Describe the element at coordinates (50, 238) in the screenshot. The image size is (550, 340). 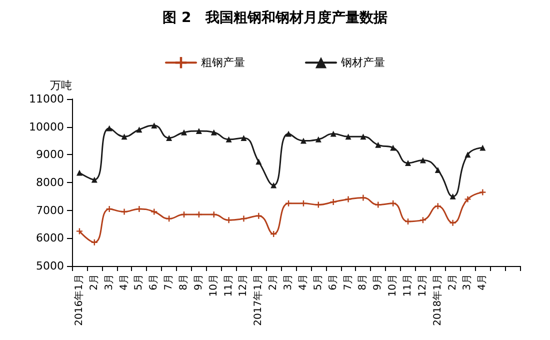
I see `y-tick-label: 6000` at that location.